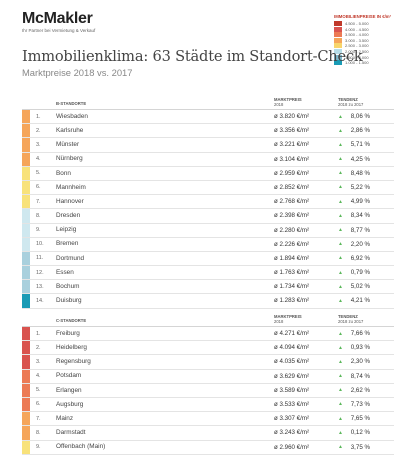 This screenshot has width=412, height=455. I want to click on market-price: ø 1.894 €/m², so click(292, 258).